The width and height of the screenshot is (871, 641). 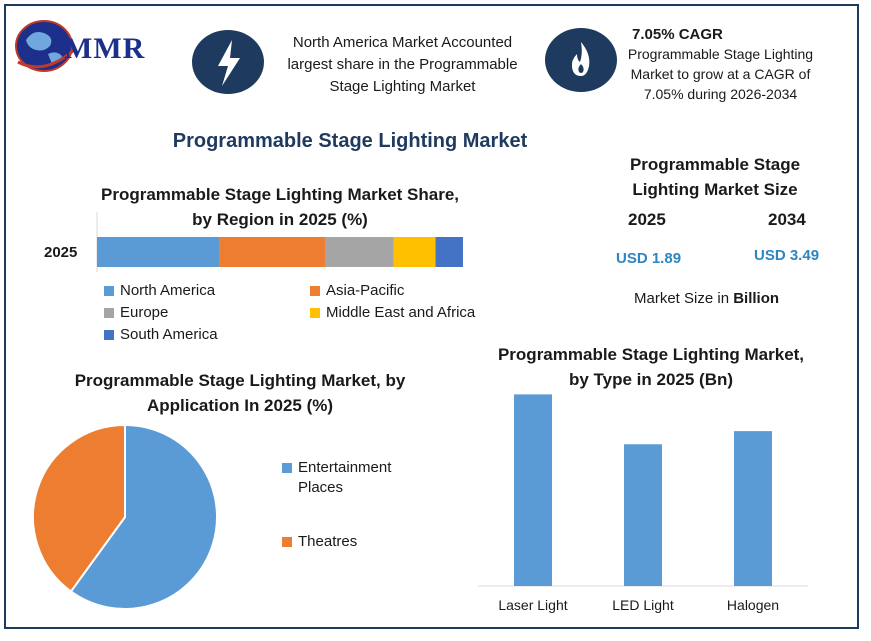 I want to click on cagr-title: 7.05% CAGR, so click(x=677, y=34).